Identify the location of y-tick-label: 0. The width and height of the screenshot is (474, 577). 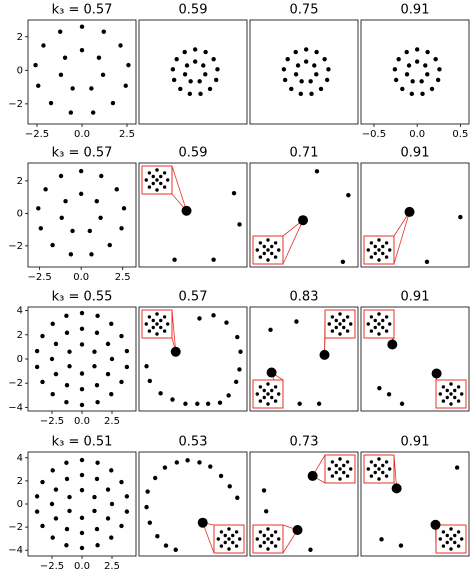
(20, 70).